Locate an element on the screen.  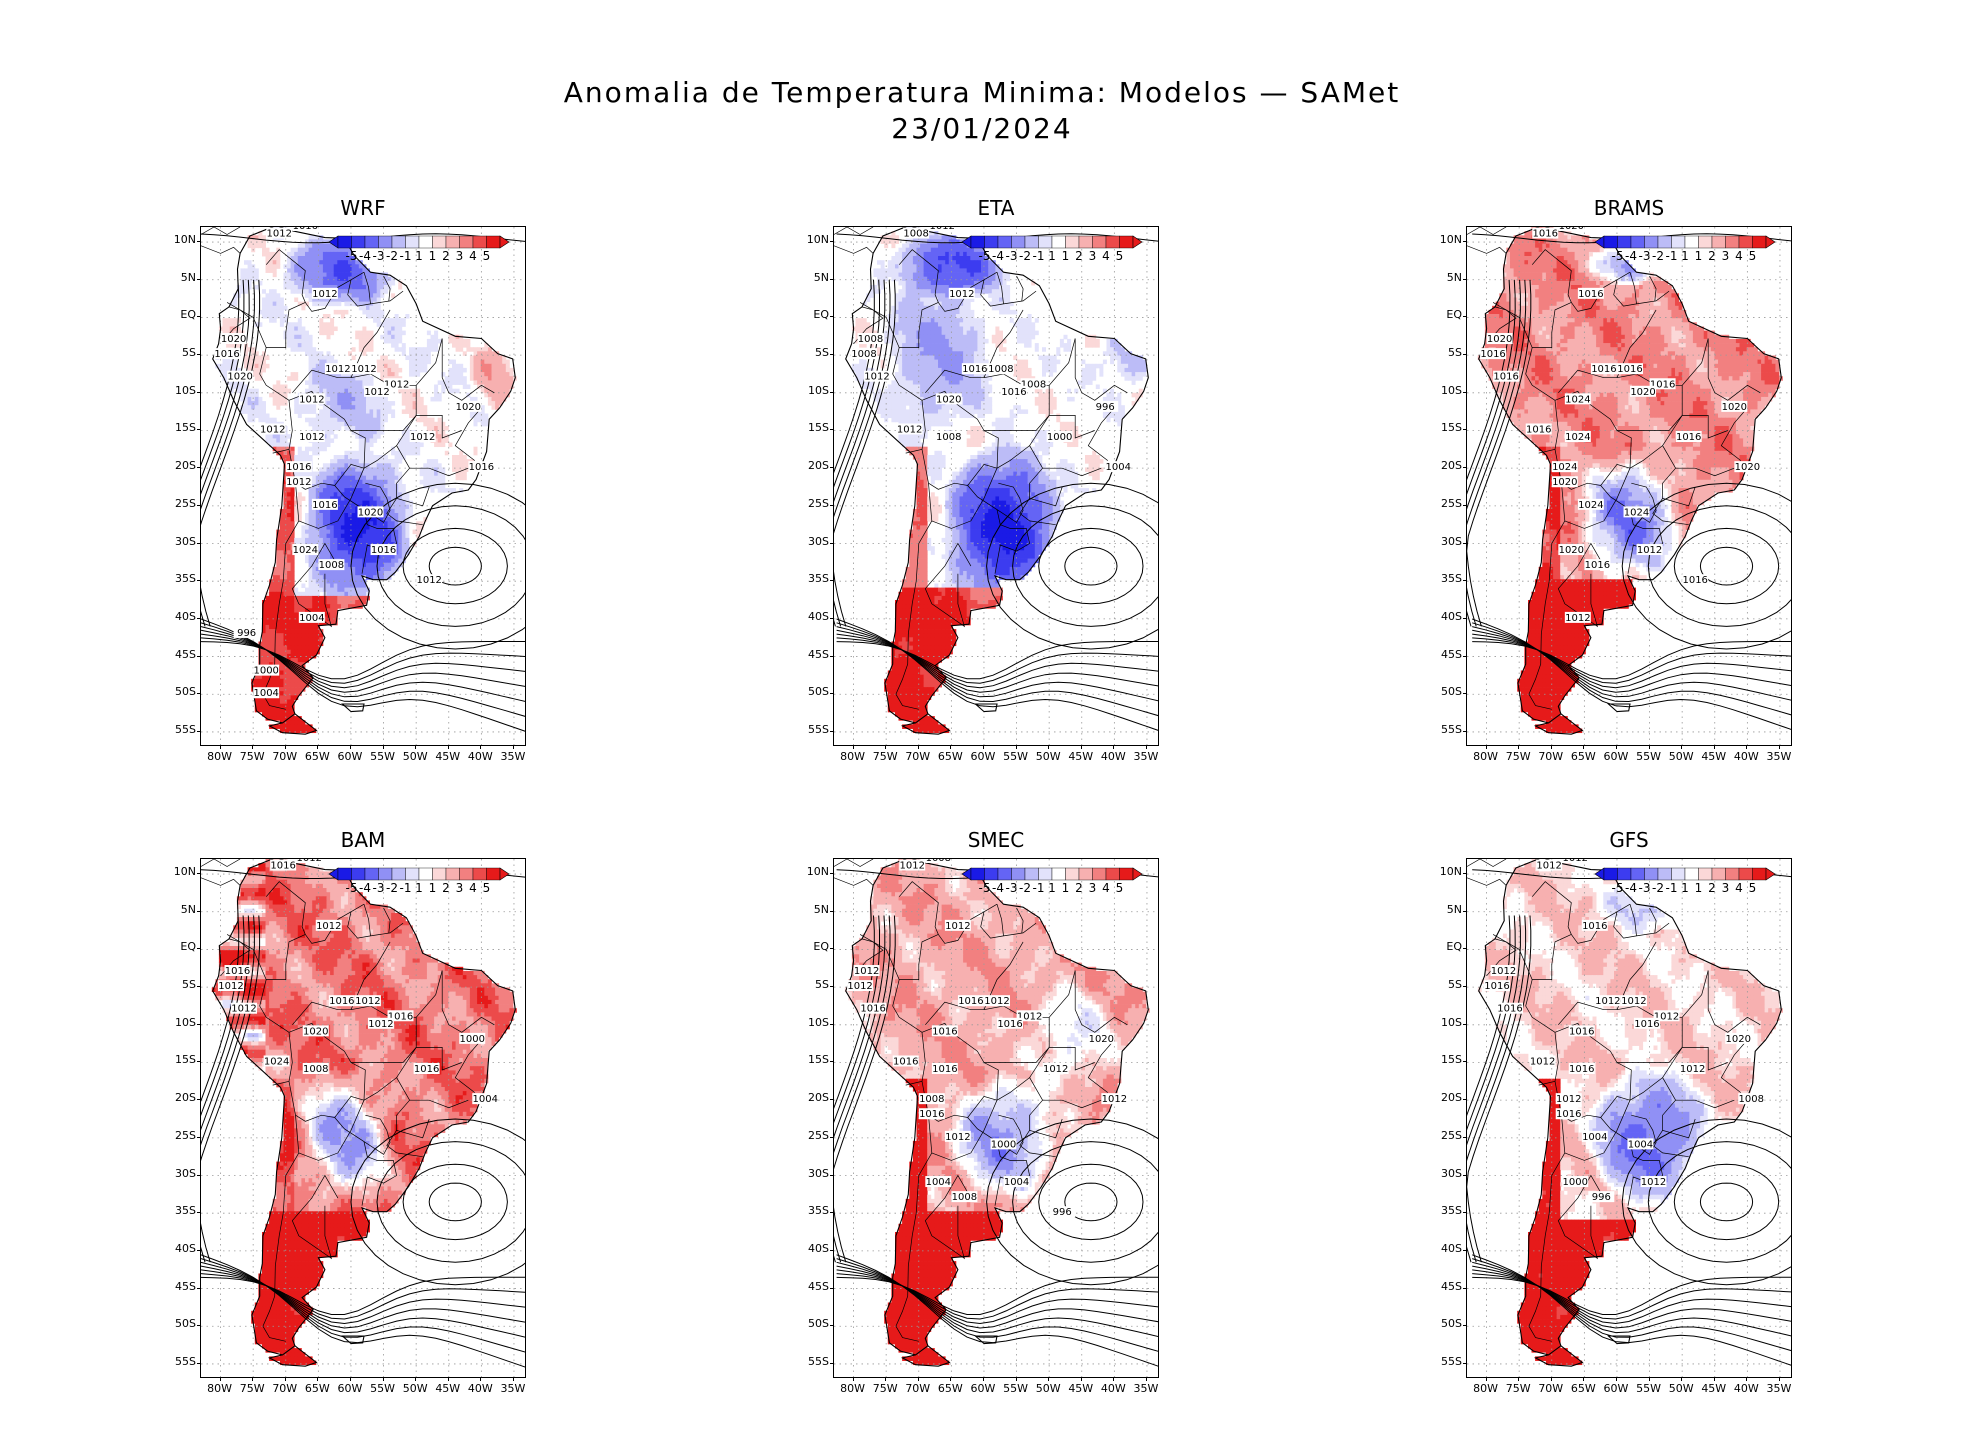
coastline is located at coordinates (997, 481).